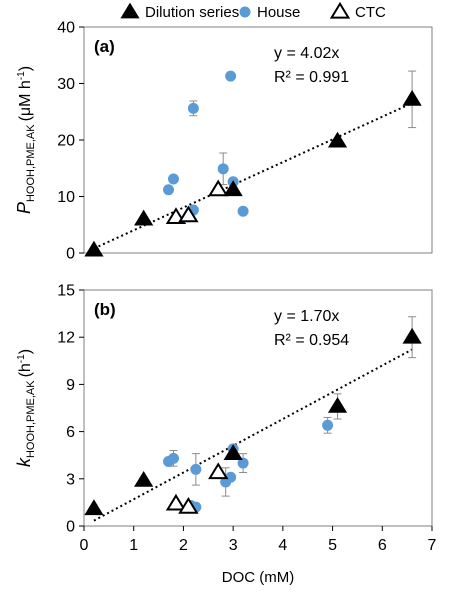 The image size is (455, 596). I want to click on y-axis-label: PHOOH,PME,AK(μM h-1), so click(25, 140).